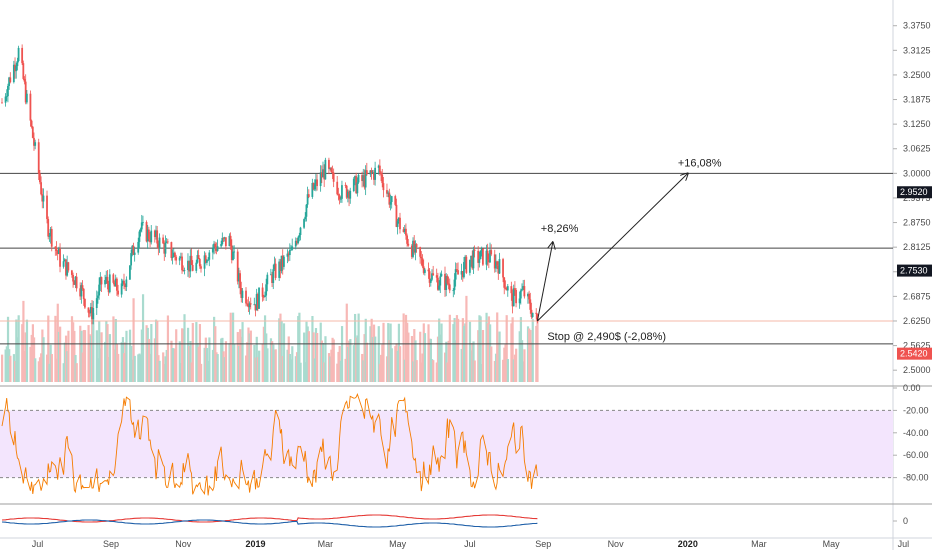  What do you see at coordinates (905, 521) in the screenshot?
I see `oscillator2-tick-label: 0` at bounding box center [905, 521].